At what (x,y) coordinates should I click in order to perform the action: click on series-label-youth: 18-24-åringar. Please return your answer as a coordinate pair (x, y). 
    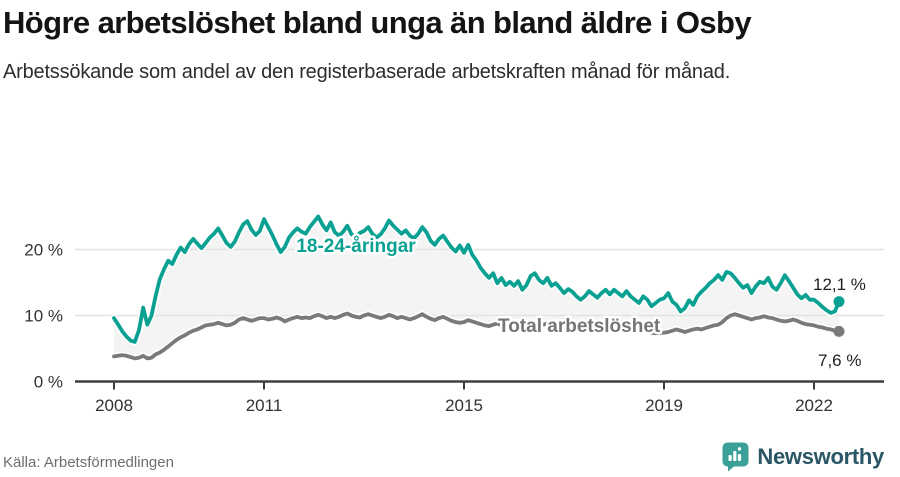
    Looking at the image, I should click on (356, 246).